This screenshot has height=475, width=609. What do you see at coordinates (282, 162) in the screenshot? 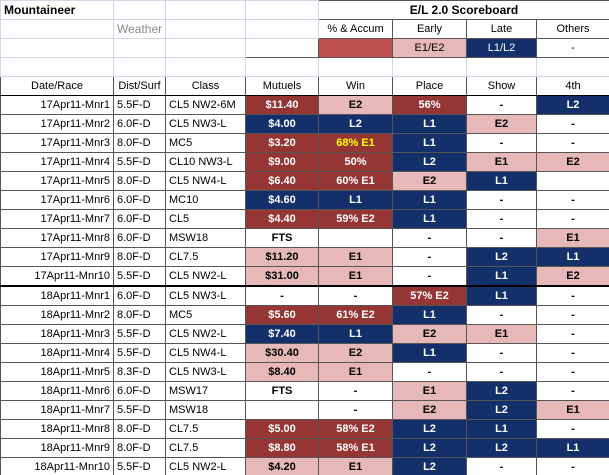
I see `mutuel-cell: $9.00` at bounding box center [282, 162].